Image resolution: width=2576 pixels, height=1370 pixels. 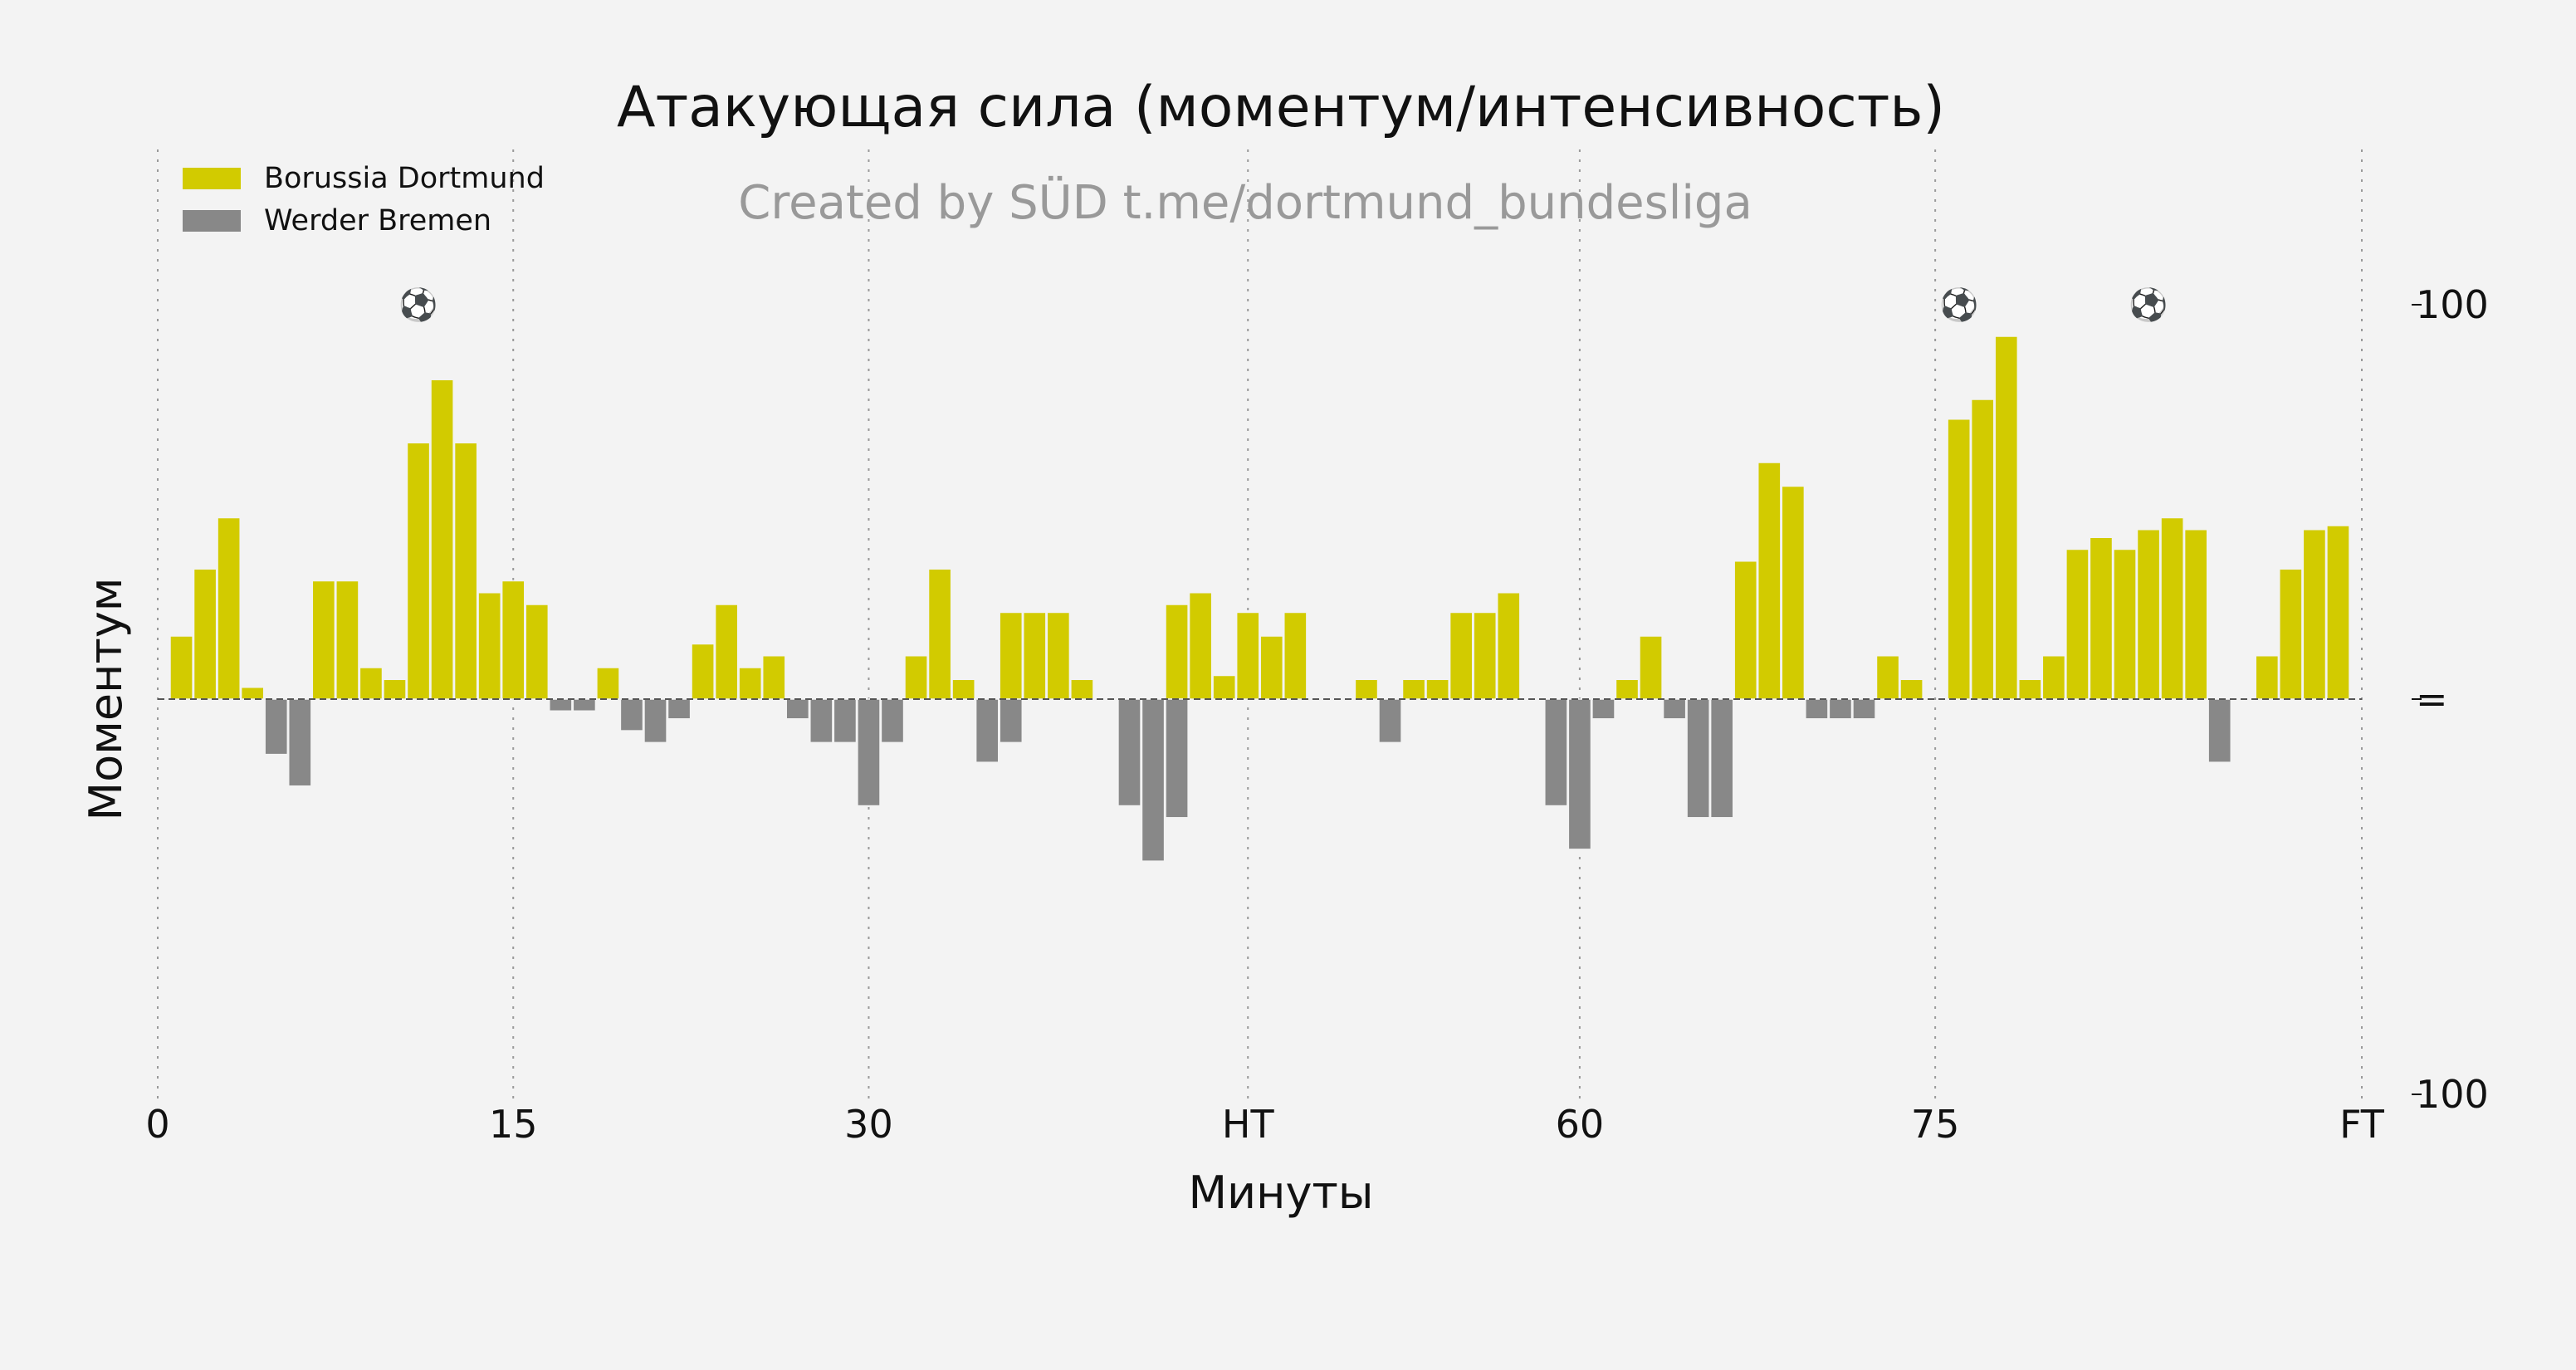 I want to click on legend: Borussia Dortmund Werder Bremen, so click(x=364, y=199).